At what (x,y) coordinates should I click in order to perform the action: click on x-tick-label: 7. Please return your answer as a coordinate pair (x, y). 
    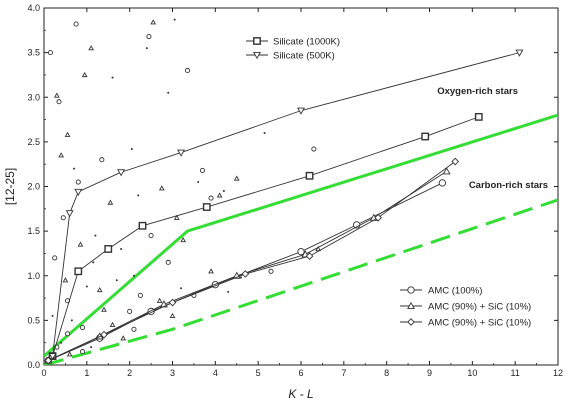
    Looking at the image, I should click on (343, 373).